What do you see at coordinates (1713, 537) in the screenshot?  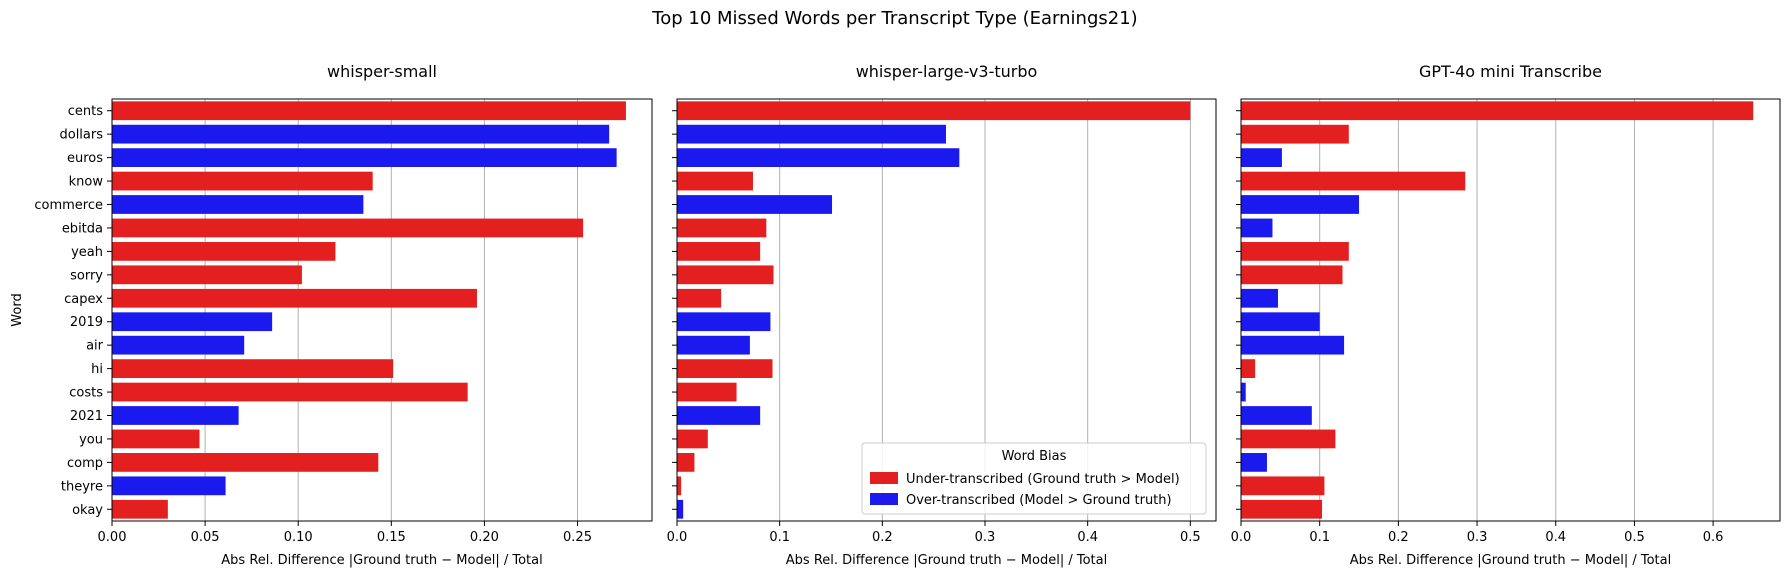 I see `x-tick-label: 0.6` at bounding box center [1713, 537].